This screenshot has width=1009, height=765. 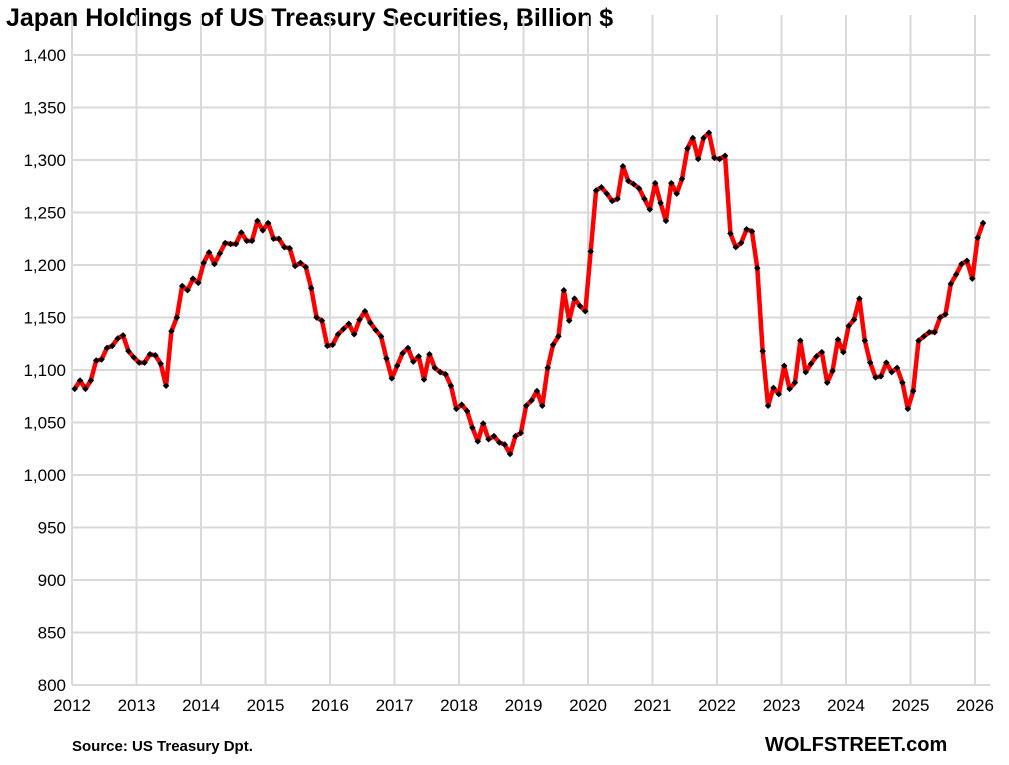 I want to click on y-tick-label: 1,350, so click(x=44, y=108).